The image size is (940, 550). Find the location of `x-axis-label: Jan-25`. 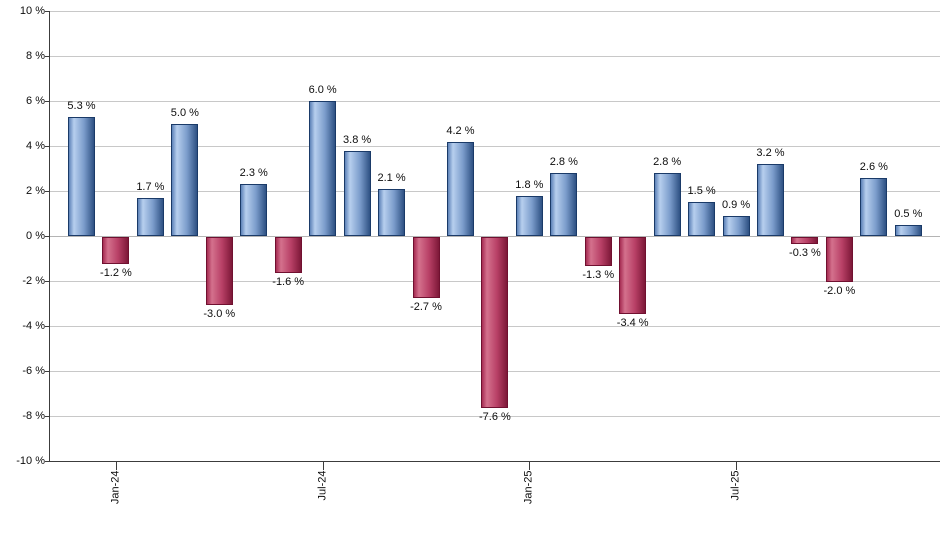

x-axis-label: Jan-25 is located at coordinates (528, 487).